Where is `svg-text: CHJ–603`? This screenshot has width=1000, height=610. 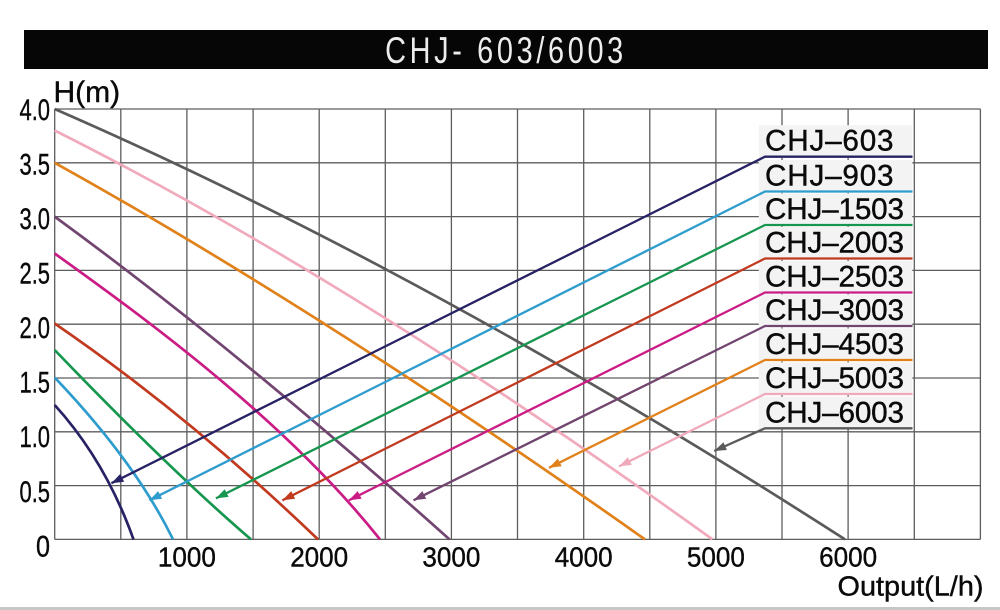
svg-text: CHJ–603 is located at coordinates (829, 141).